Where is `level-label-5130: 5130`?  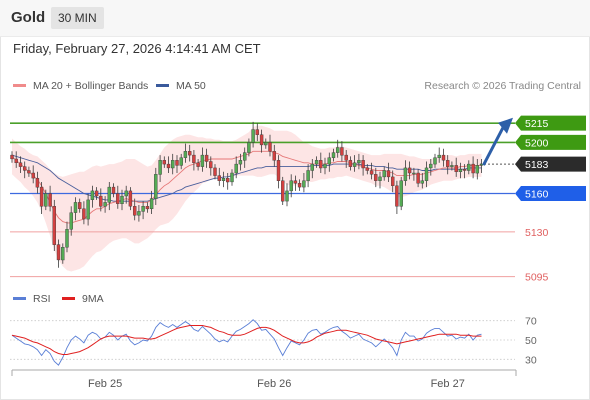 level-label-5130: 5130 is located at coordinates (537, 233).